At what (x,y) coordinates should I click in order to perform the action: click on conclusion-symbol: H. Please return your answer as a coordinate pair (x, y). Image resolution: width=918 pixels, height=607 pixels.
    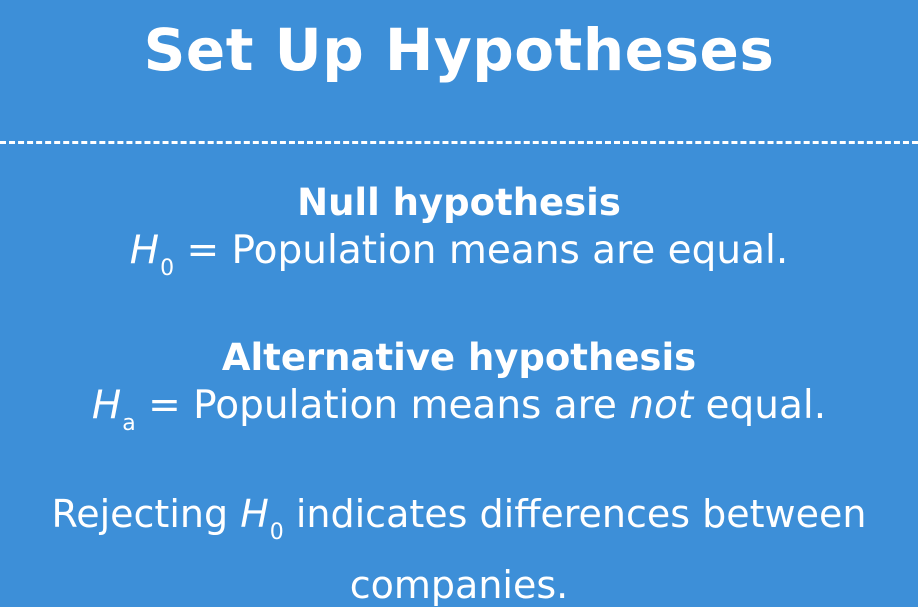
    Looking at the image, I should click on (254, 514).